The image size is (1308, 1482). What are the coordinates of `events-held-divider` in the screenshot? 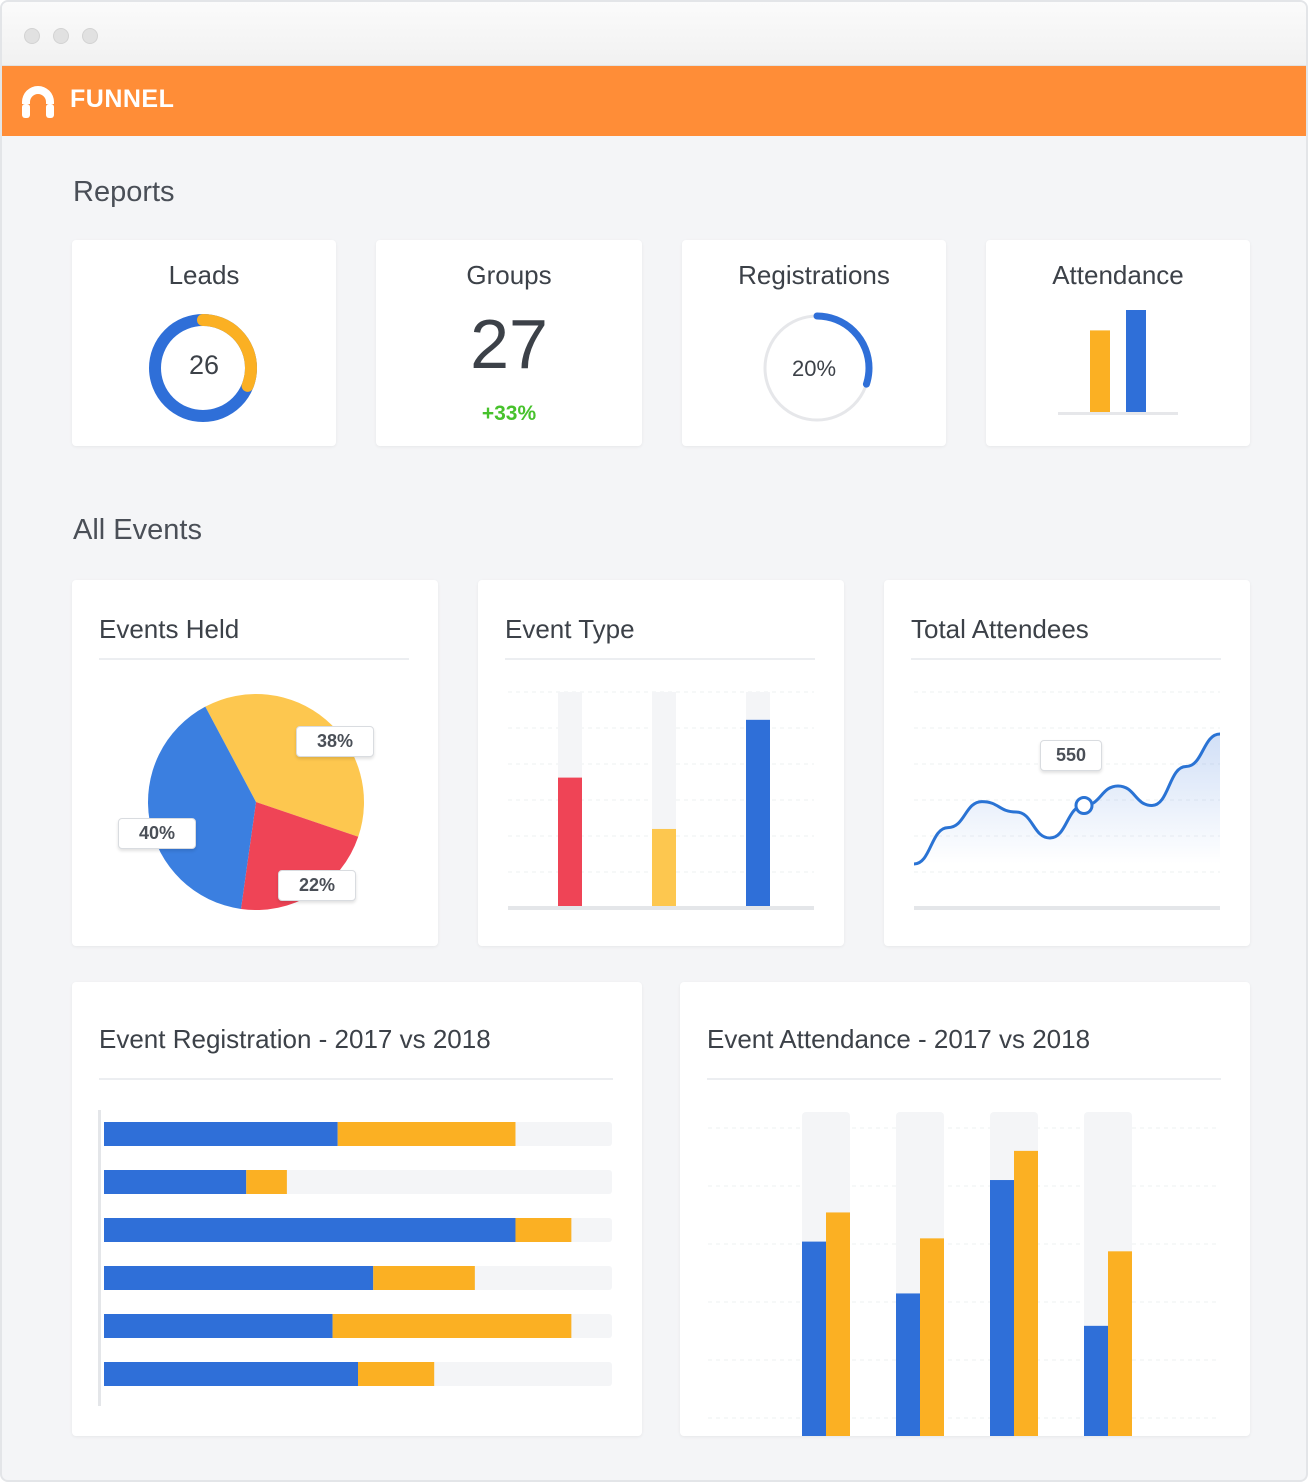 It's located at (254, 659).